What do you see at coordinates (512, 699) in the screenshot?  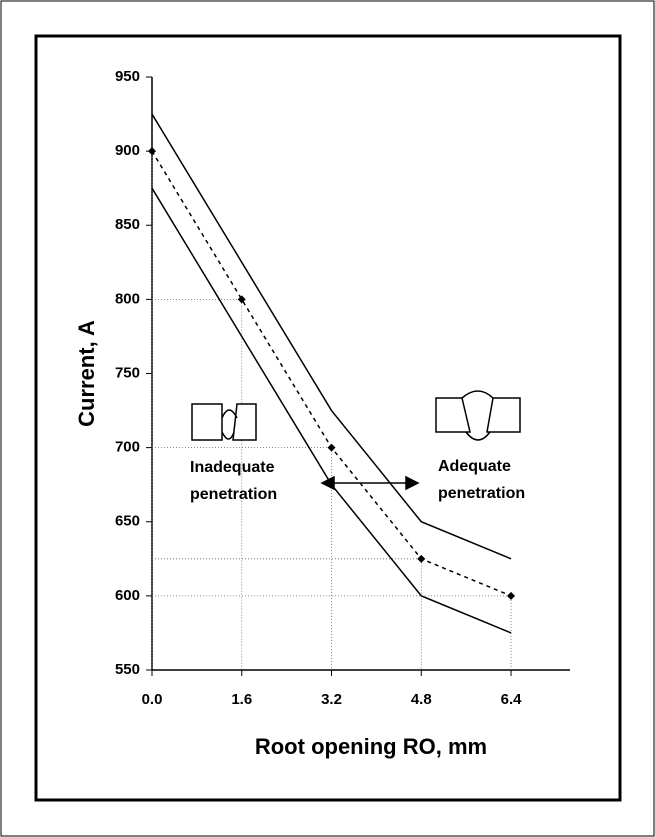 I see `x-tick-label: 6.4` at bounding box center [512, 699].